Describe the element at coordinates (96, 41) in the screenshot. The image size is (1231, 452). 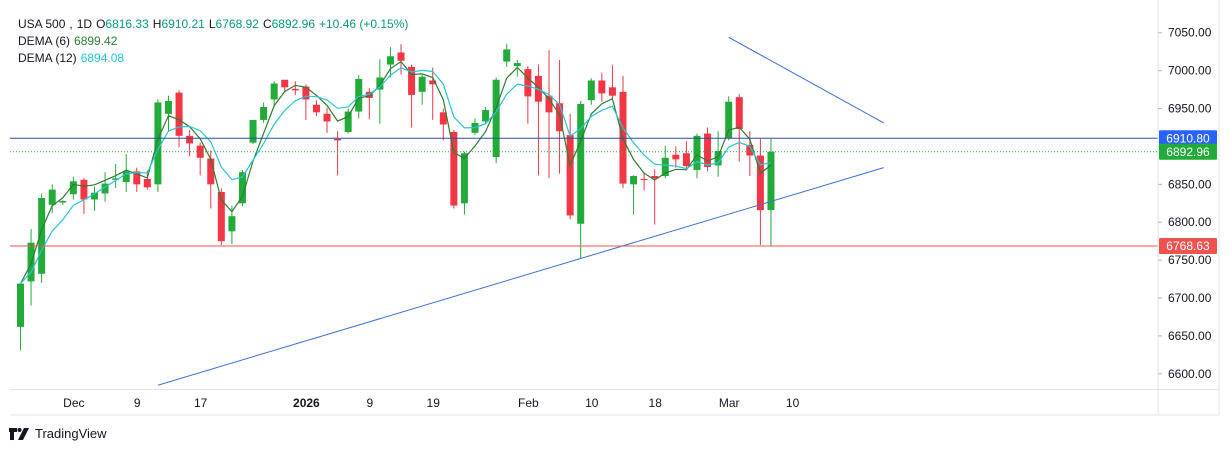
I see `dema6-value: 6899.42` at that location.